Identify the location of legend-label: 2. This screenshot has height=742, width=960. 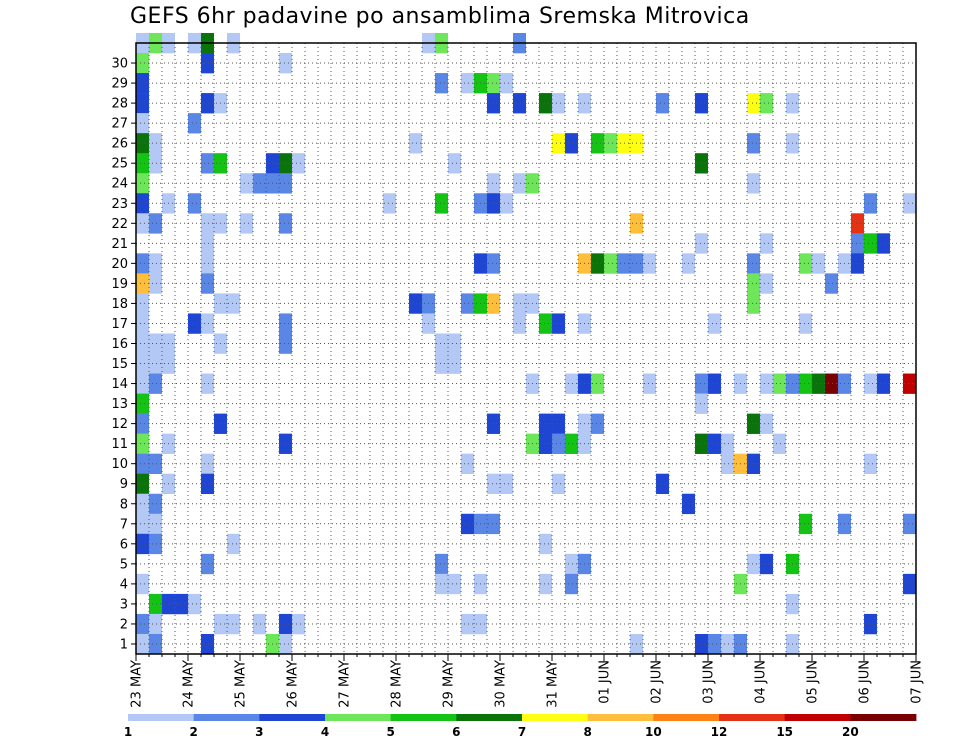
(193, 732).